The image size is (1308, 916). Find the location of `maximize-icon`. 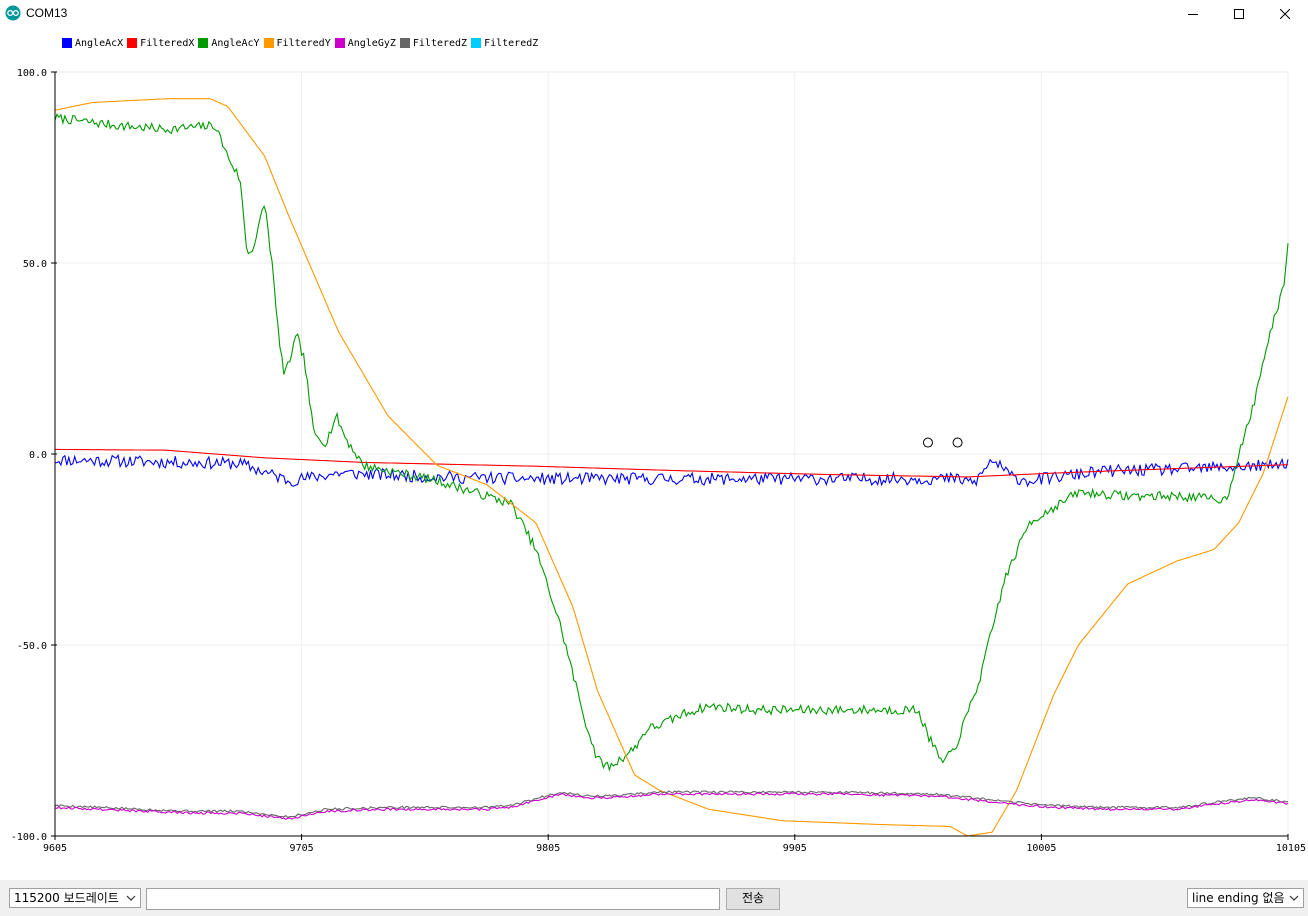

maximize-icon is located at coordinates (1239, 14).